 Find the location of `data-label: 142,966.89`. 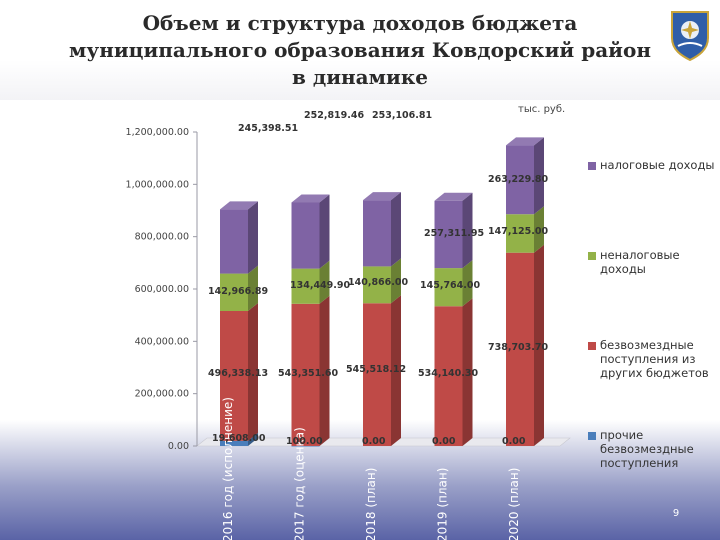

data-label: 142,966.89 is located at coordinates (238, 291).